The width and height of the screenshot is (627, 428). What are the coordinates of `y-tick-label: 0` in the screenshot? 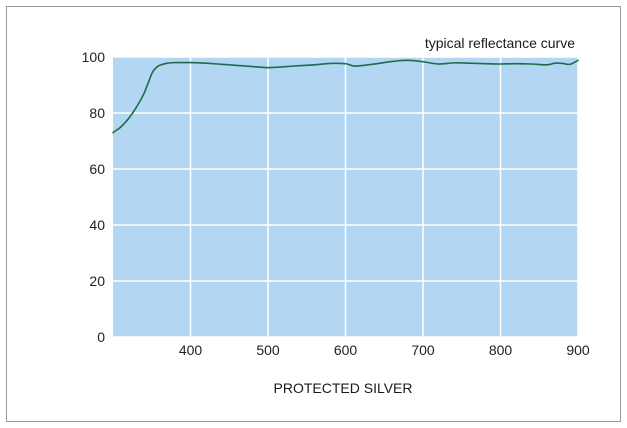 It's located at (101, 337).